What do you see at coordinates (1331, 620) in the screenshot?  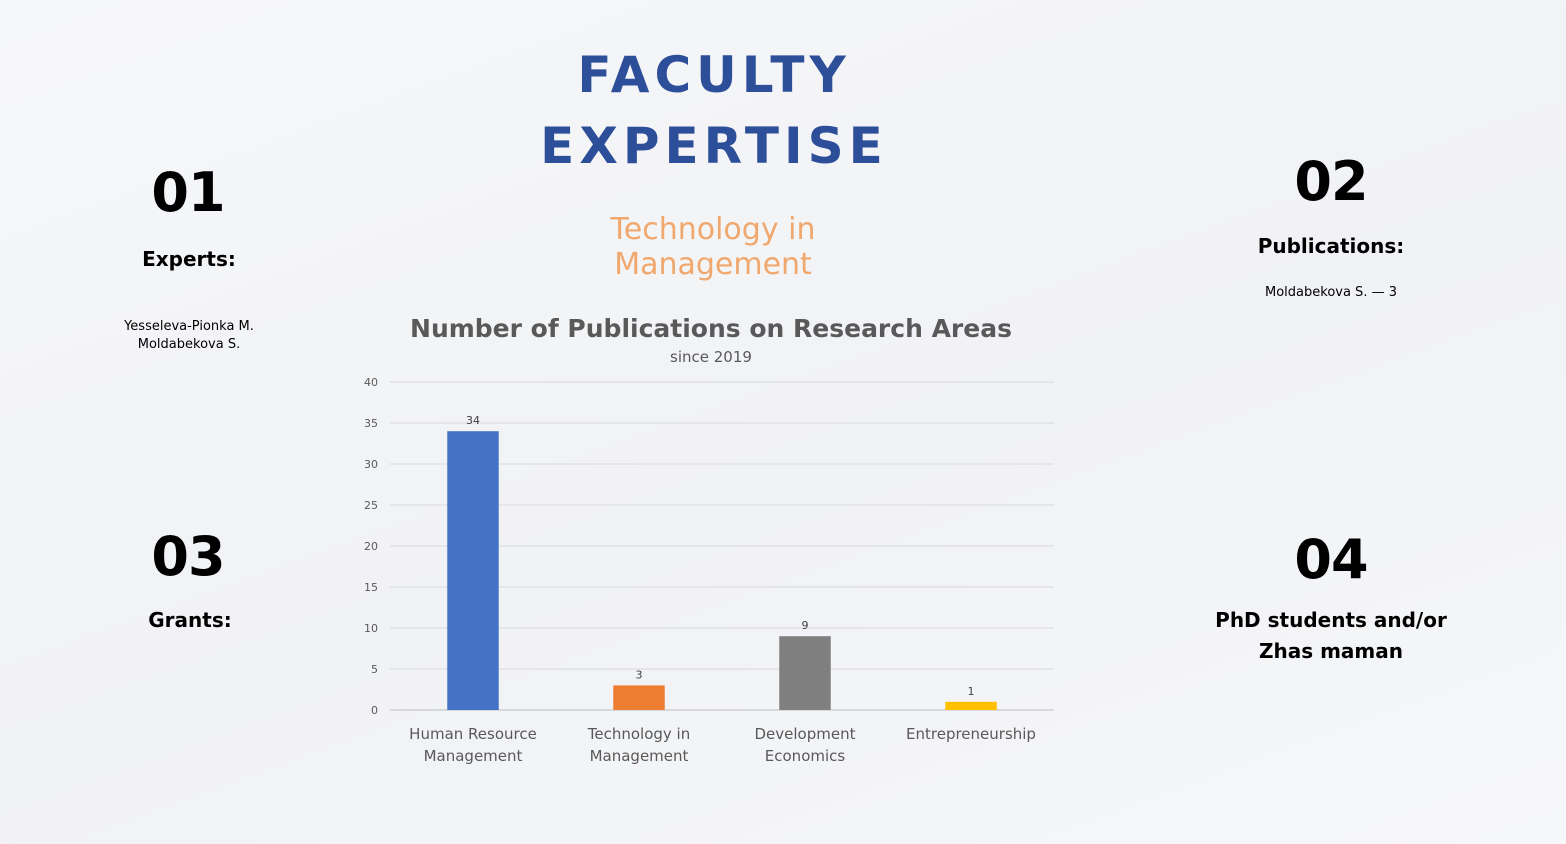 I see `phd-label-line1: PhD students and/or` at bounding box center [1331, 620].